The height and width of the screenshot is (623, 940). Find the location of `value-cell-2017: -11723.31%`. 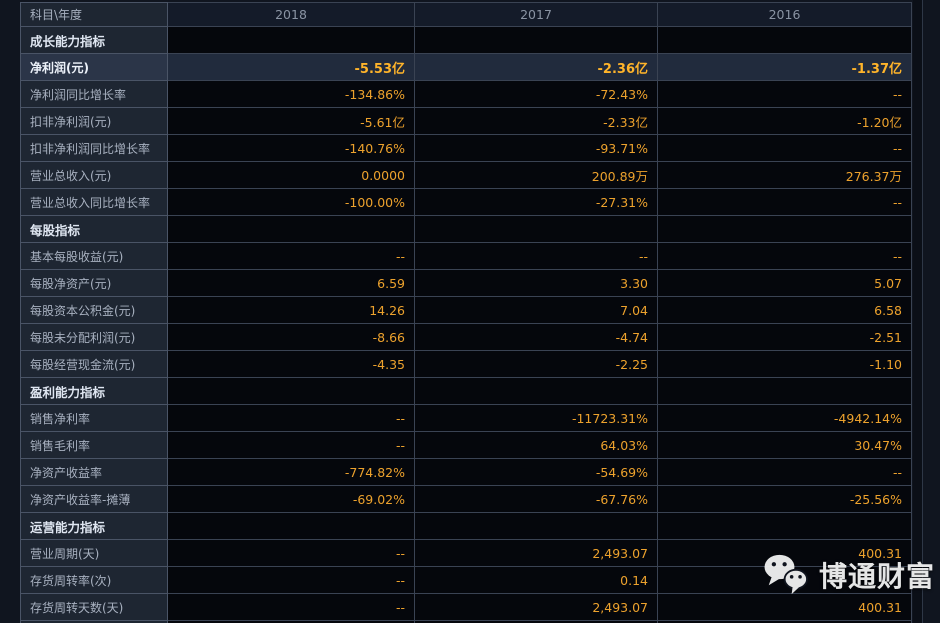

value-cell-2017: -11723.31% is located at coordinates (536, 418).